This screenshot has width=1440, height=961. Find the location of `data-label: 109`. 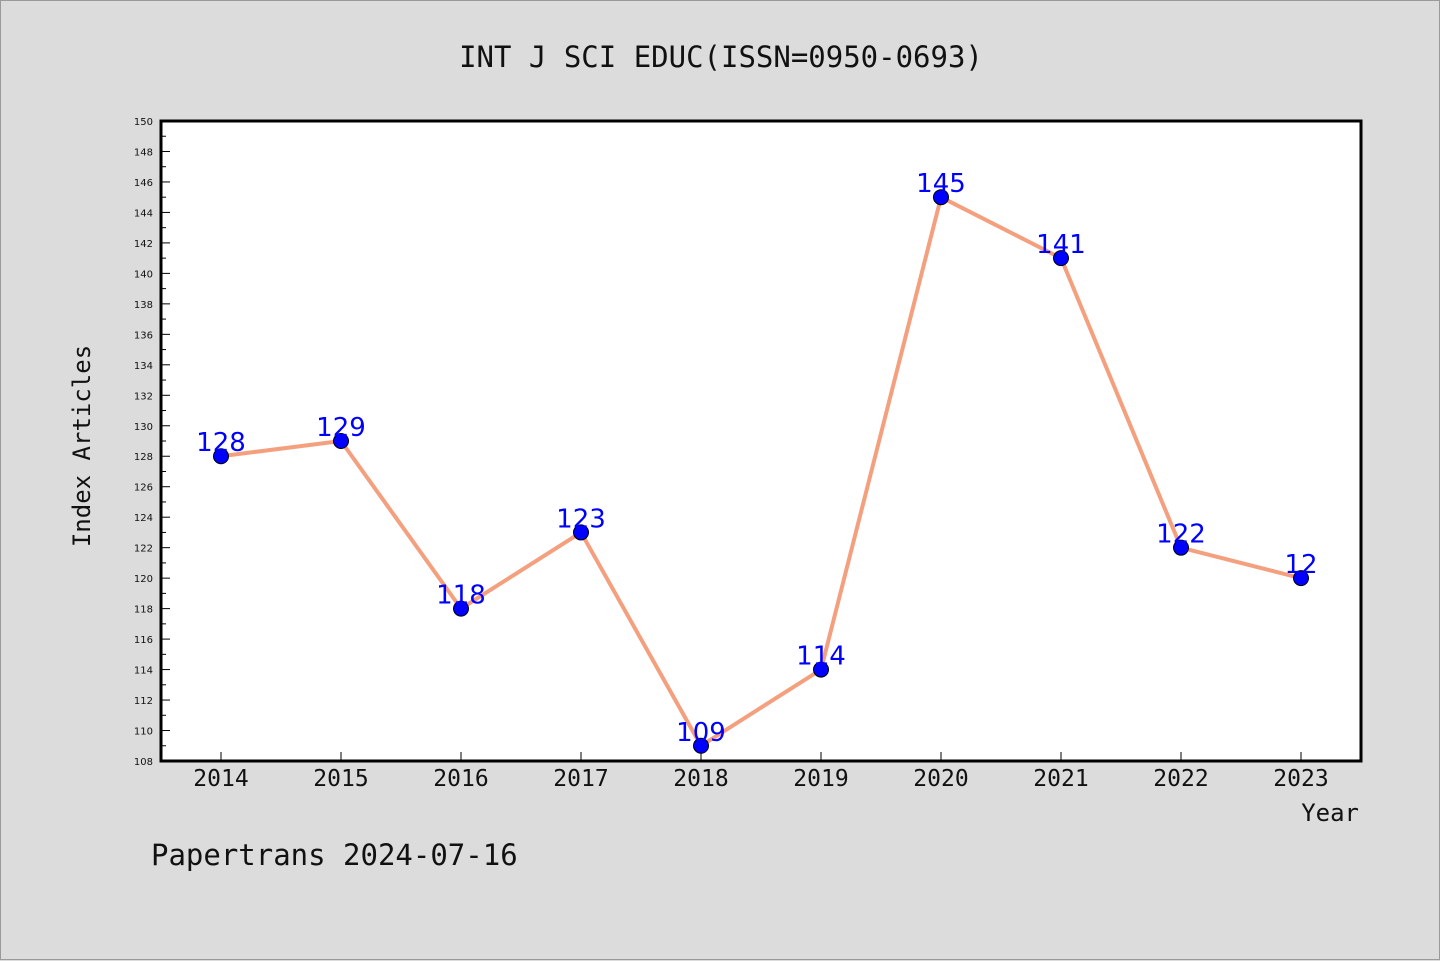

data-label: 109 is located at coordinates (701, 733).